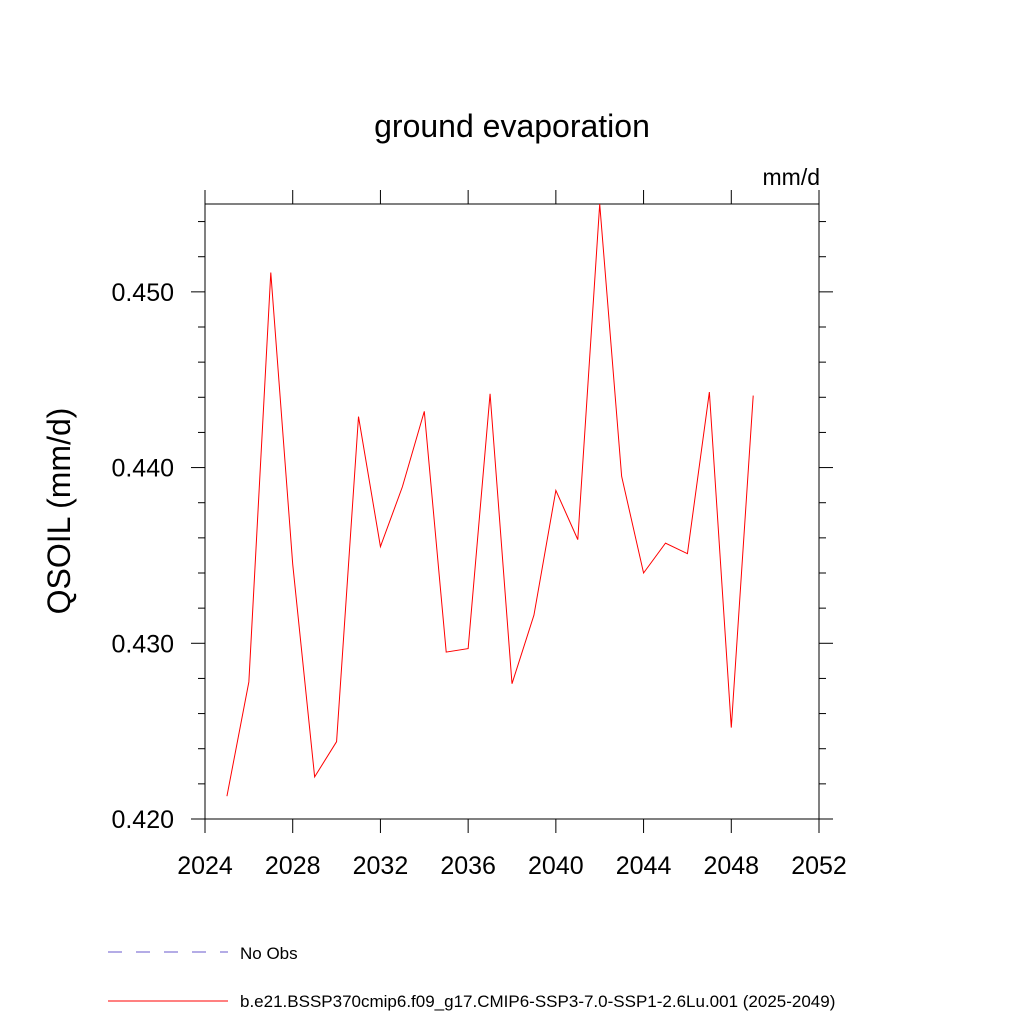 The image size is (1024, 1024). Describe the element at coordinates (644, 866) in the screenshot. I see `x-tick-label: 2044` at that location.